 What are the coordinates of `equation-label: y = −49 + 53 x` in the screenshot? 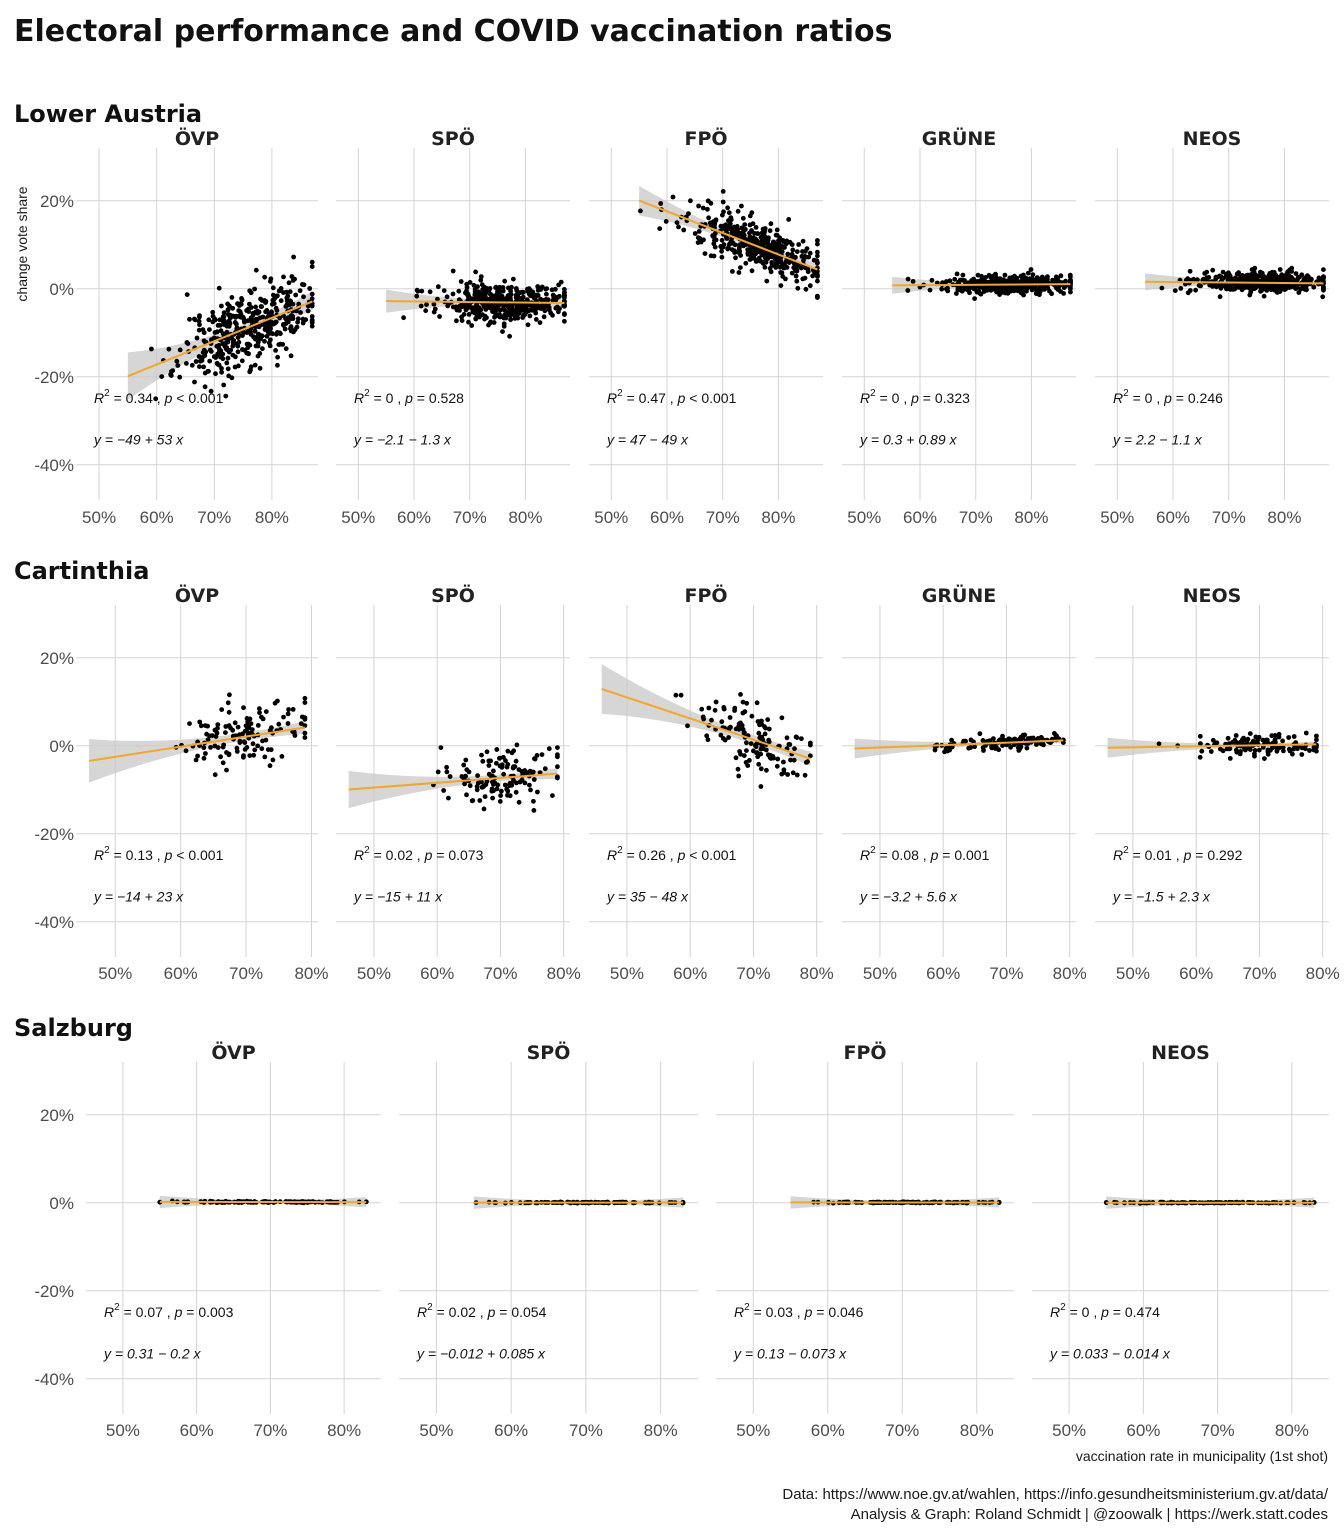 It's located at (138, 440).